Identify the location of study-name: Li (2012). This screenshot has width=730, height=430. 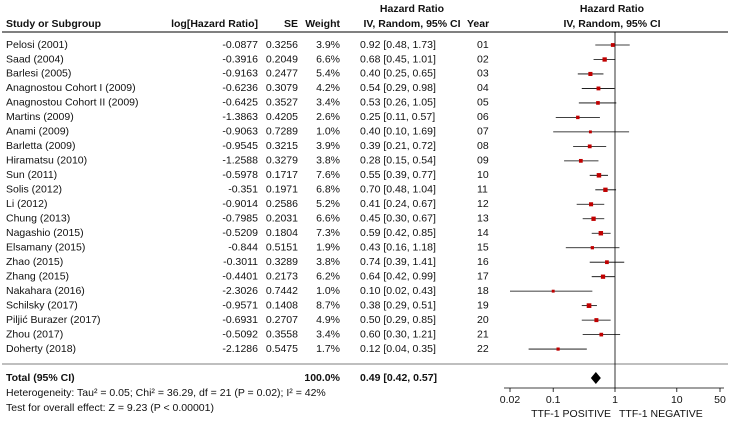
(26, 204).